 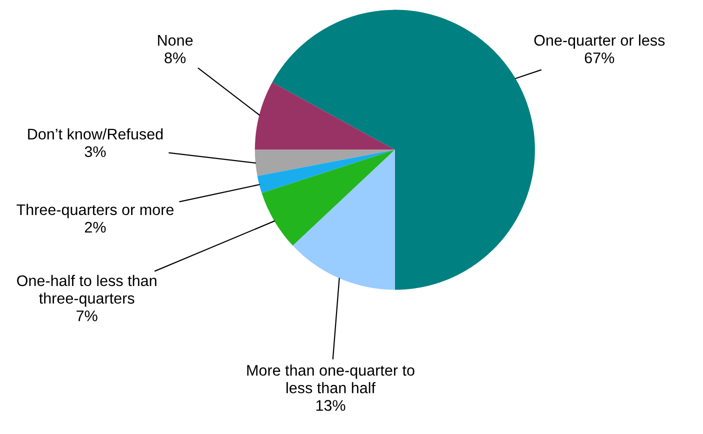 I want to click on slice-label: One-quarter or less, so click(x=599, y=41).